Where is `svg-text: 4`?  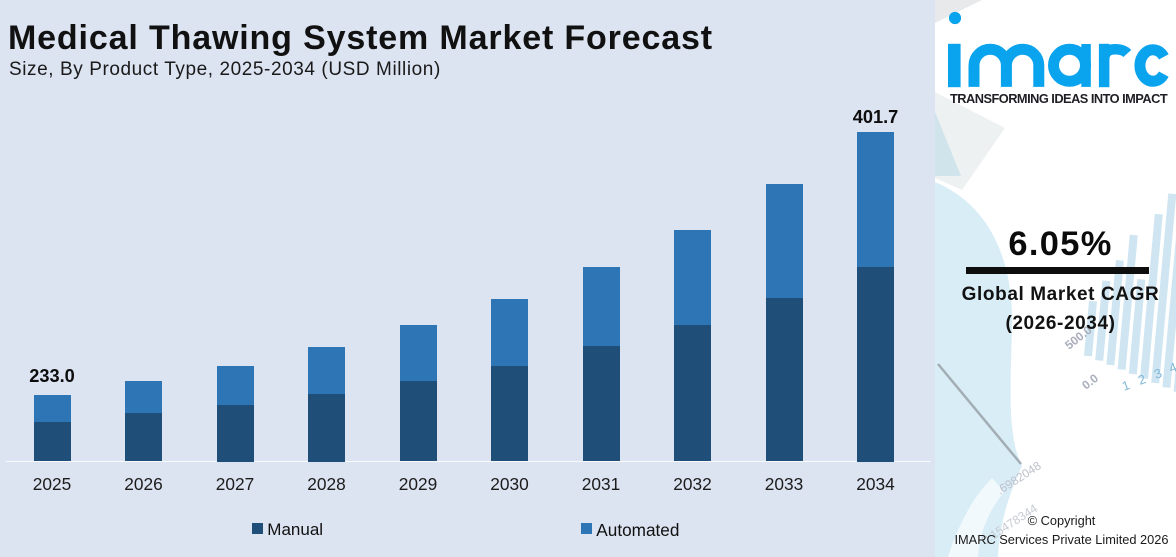
svg-text: 4 is located at coordinates (1171, 367).